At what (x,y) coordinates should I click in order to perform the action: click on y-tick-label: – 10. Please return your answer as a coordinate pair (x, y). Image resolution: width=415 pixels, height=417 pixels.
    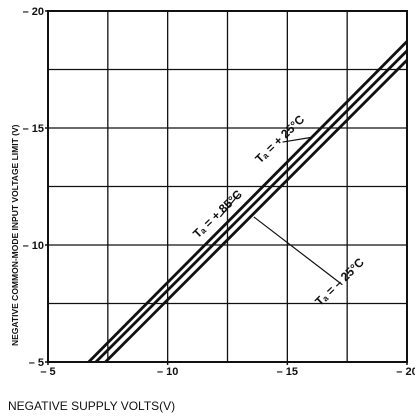
    Looking at the image, I should click on (33, 246).